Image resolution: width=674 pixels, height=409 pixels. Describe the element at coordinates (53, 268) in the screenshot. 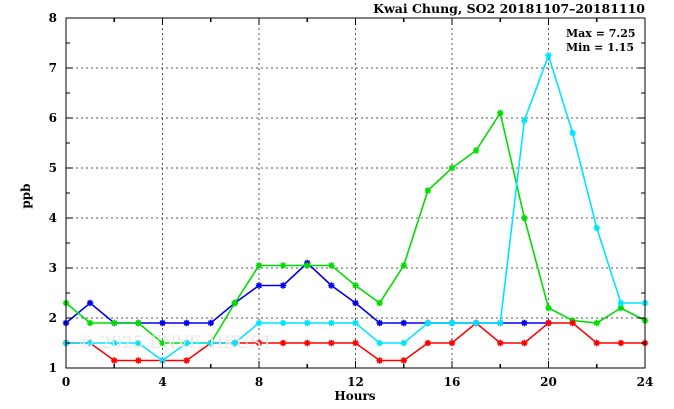

I see `y-axis-tick-label: 3` at that location.